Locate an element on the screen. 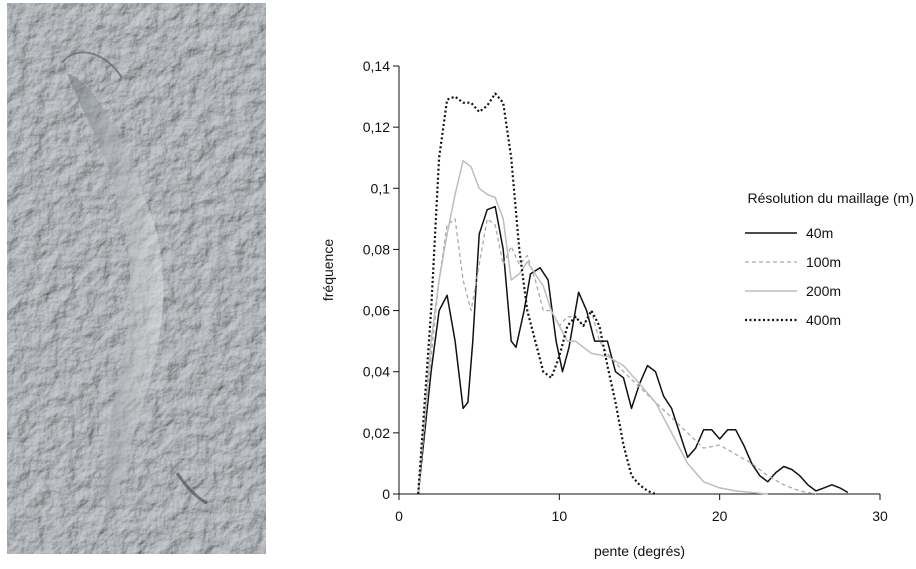 The width and height of the screenshot is (916, 569). x-tick-label: 0 is located at coordinates (399, 516).